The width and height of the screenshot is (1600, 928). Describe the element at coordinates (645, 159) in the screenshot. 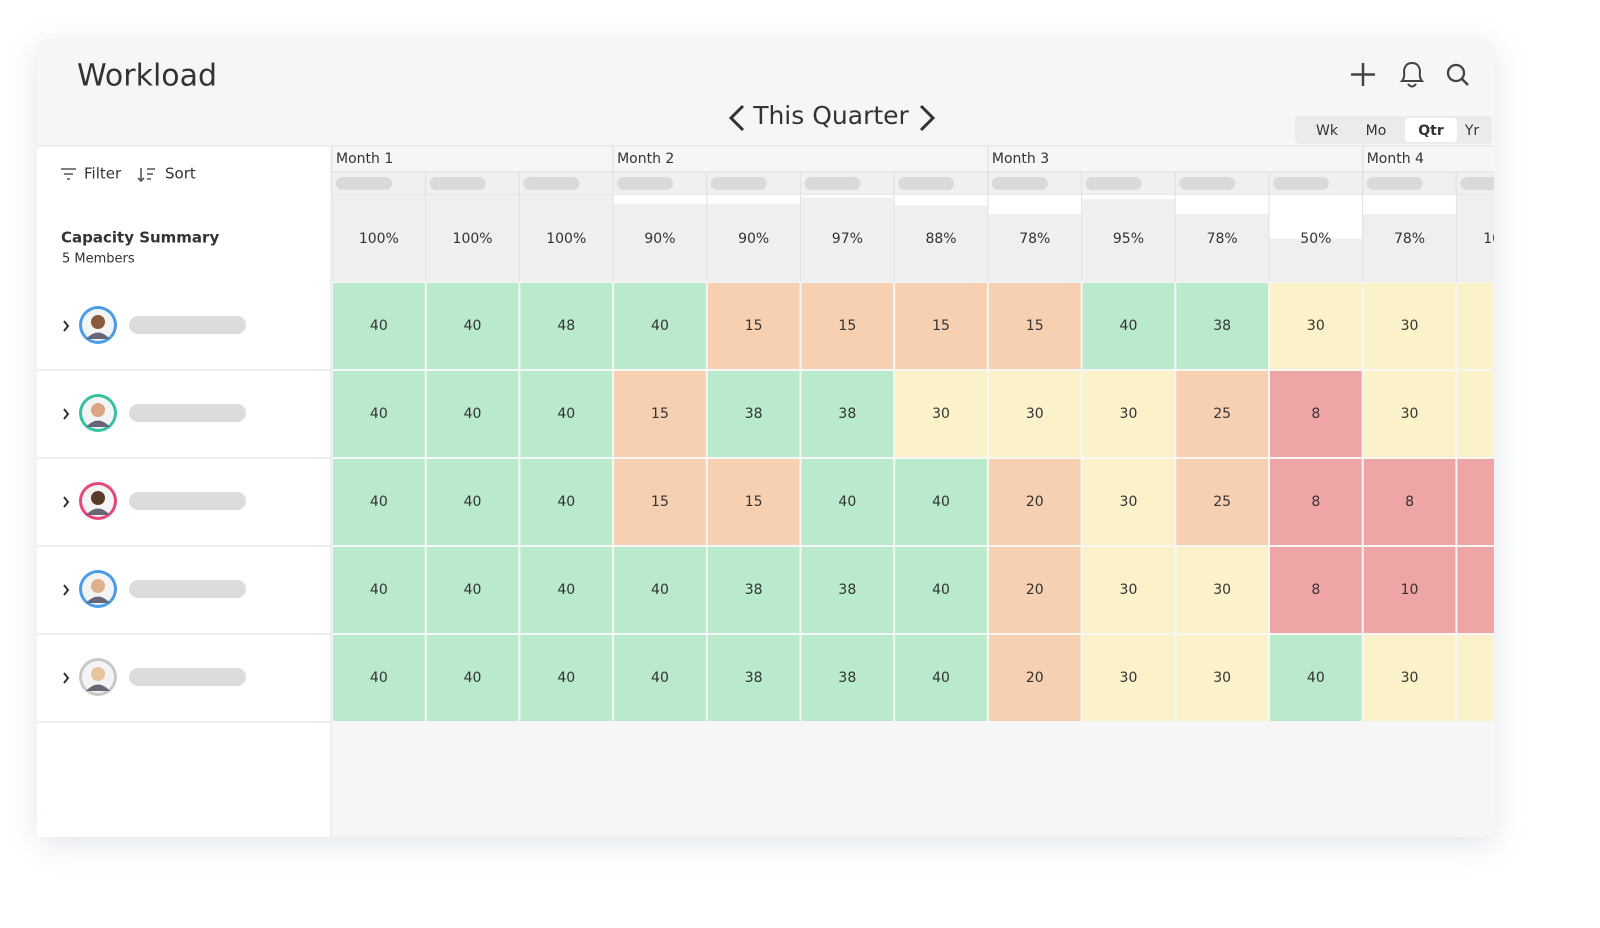

I see `month-label: Month 2` at that location.